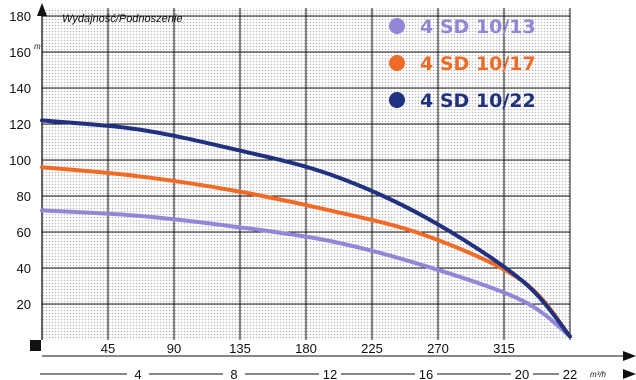  Describe the element at coordinates (240, 348) in the screenshot. I see `x-top-tick-label: 135` at that location.